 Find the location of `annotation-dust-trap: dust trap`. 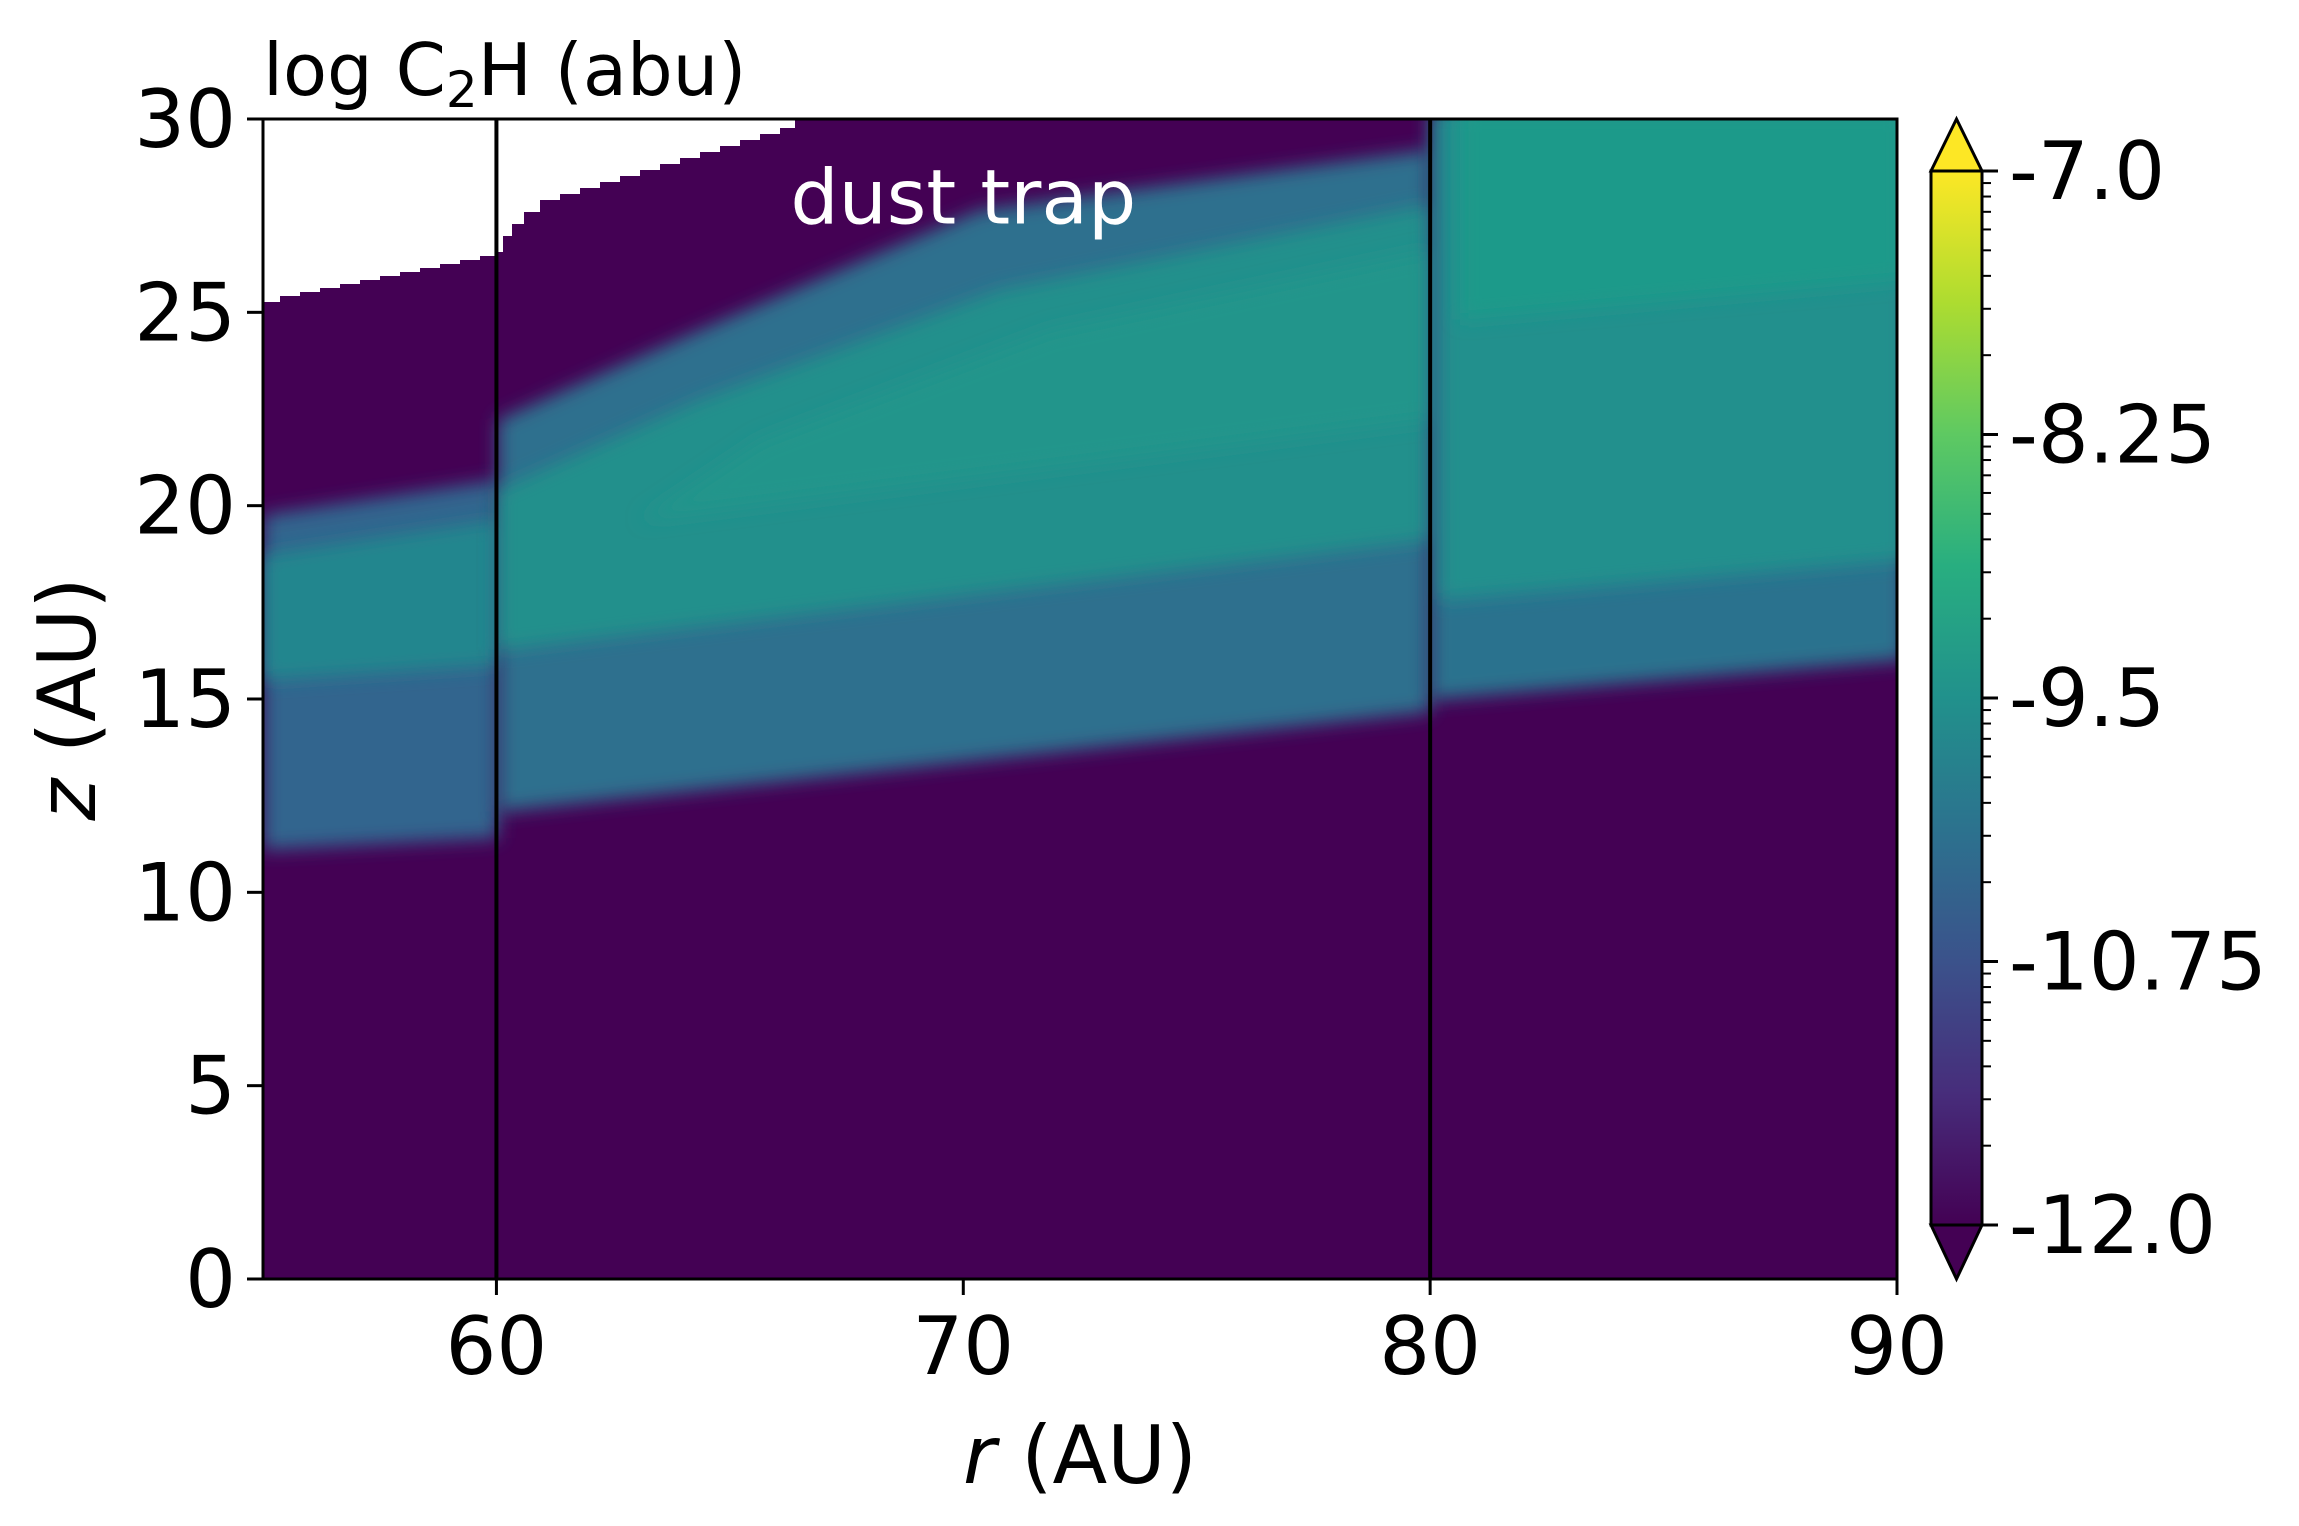

annotation-dust-trap: dust trap is located at coordinates (963, 196).